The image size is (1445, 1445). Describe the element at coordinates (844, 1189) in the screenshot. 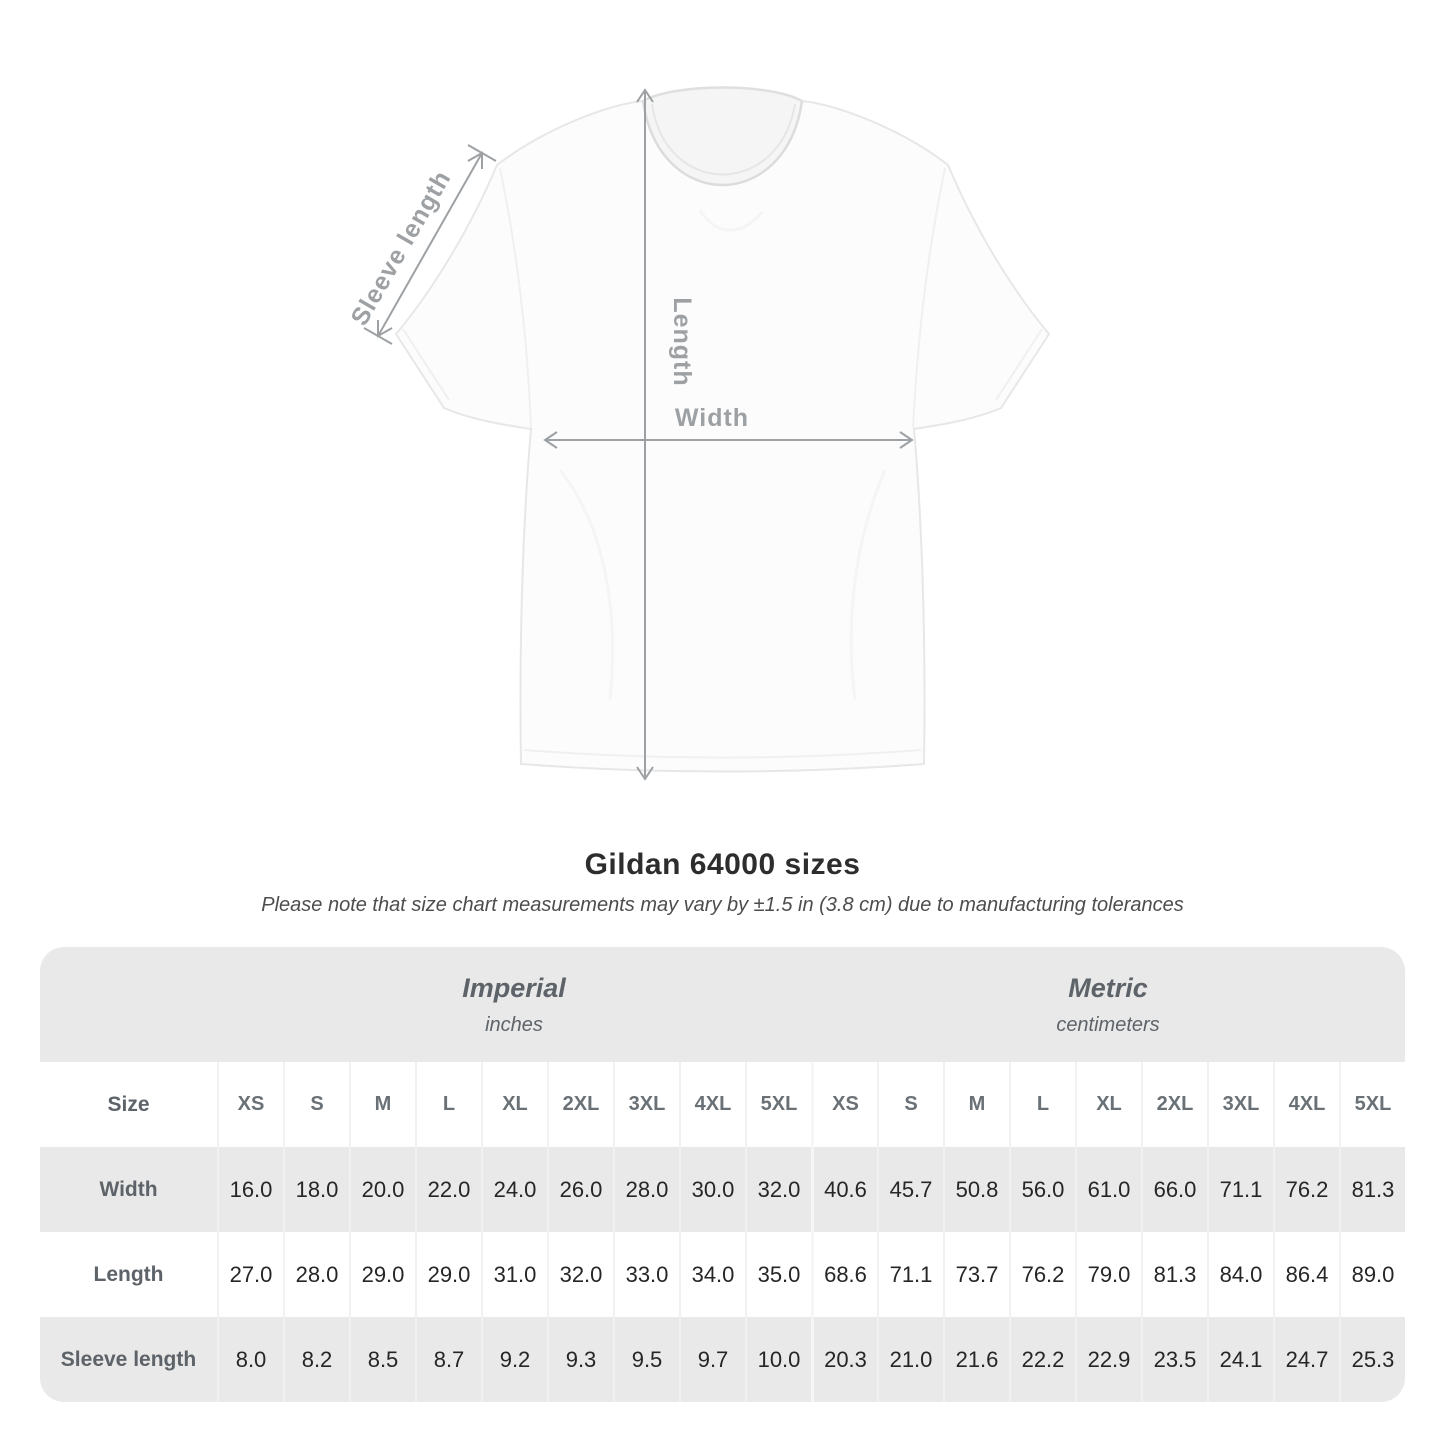

I see `value-cell: 40.6` at that location.